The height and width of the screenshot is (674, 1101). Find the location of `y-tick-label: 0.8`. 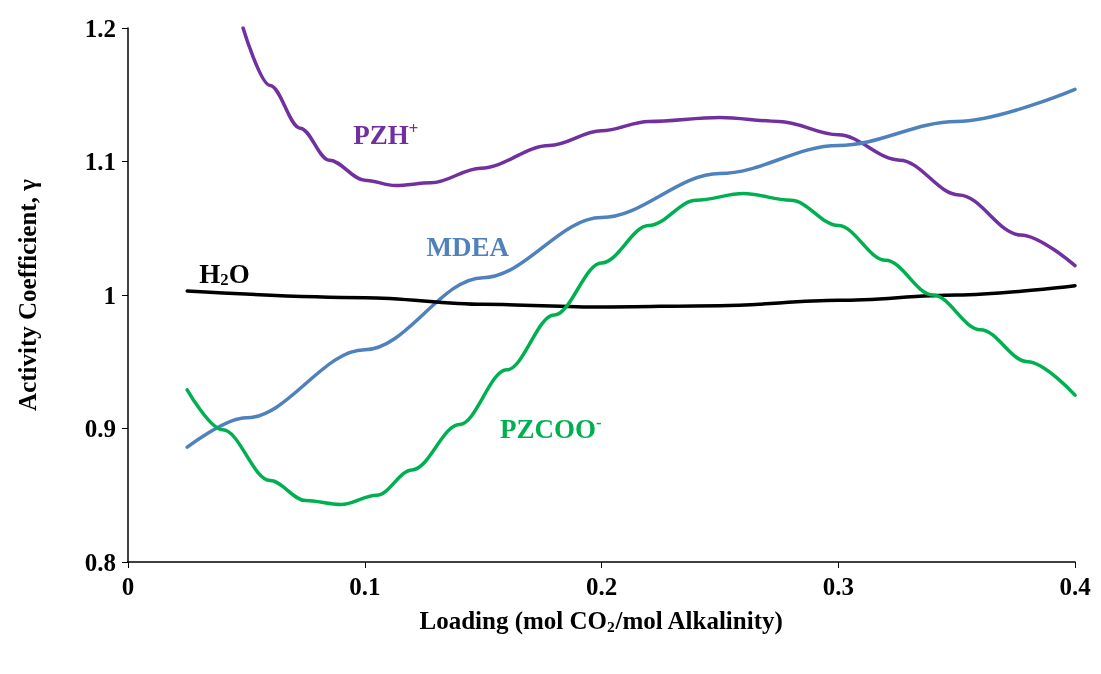

y-tick-label: 0.8 is located at coordinates (100, 562).